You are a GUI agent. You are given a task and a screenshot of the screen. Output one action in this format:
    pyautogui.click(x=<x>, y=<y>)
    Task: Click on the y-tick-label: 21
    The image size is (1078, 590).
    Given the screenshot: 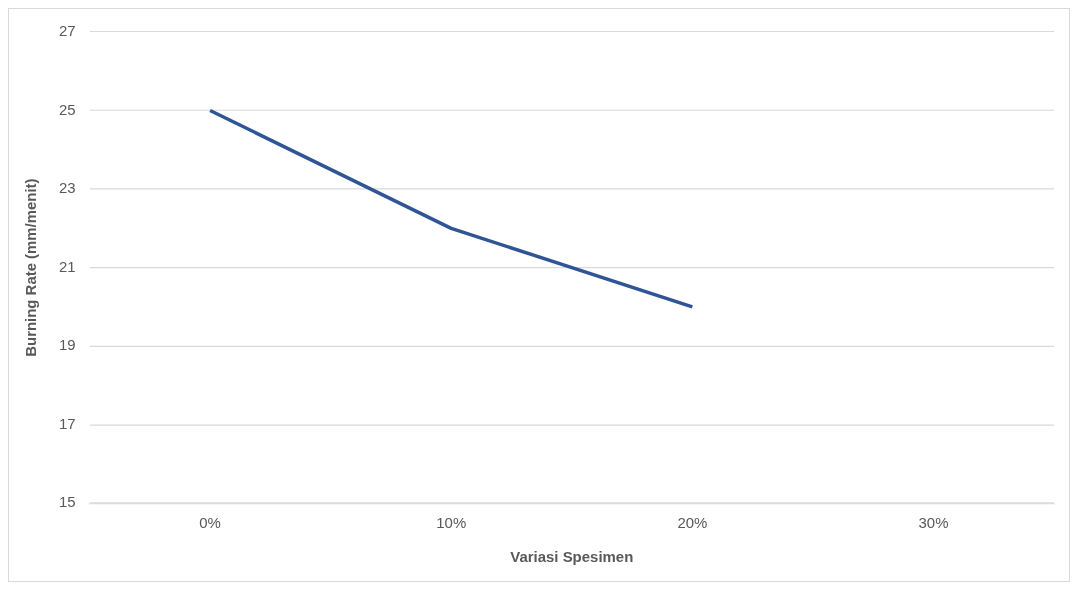 What is the action you would take?
    pyautogui.click(x=67, y=266)
    